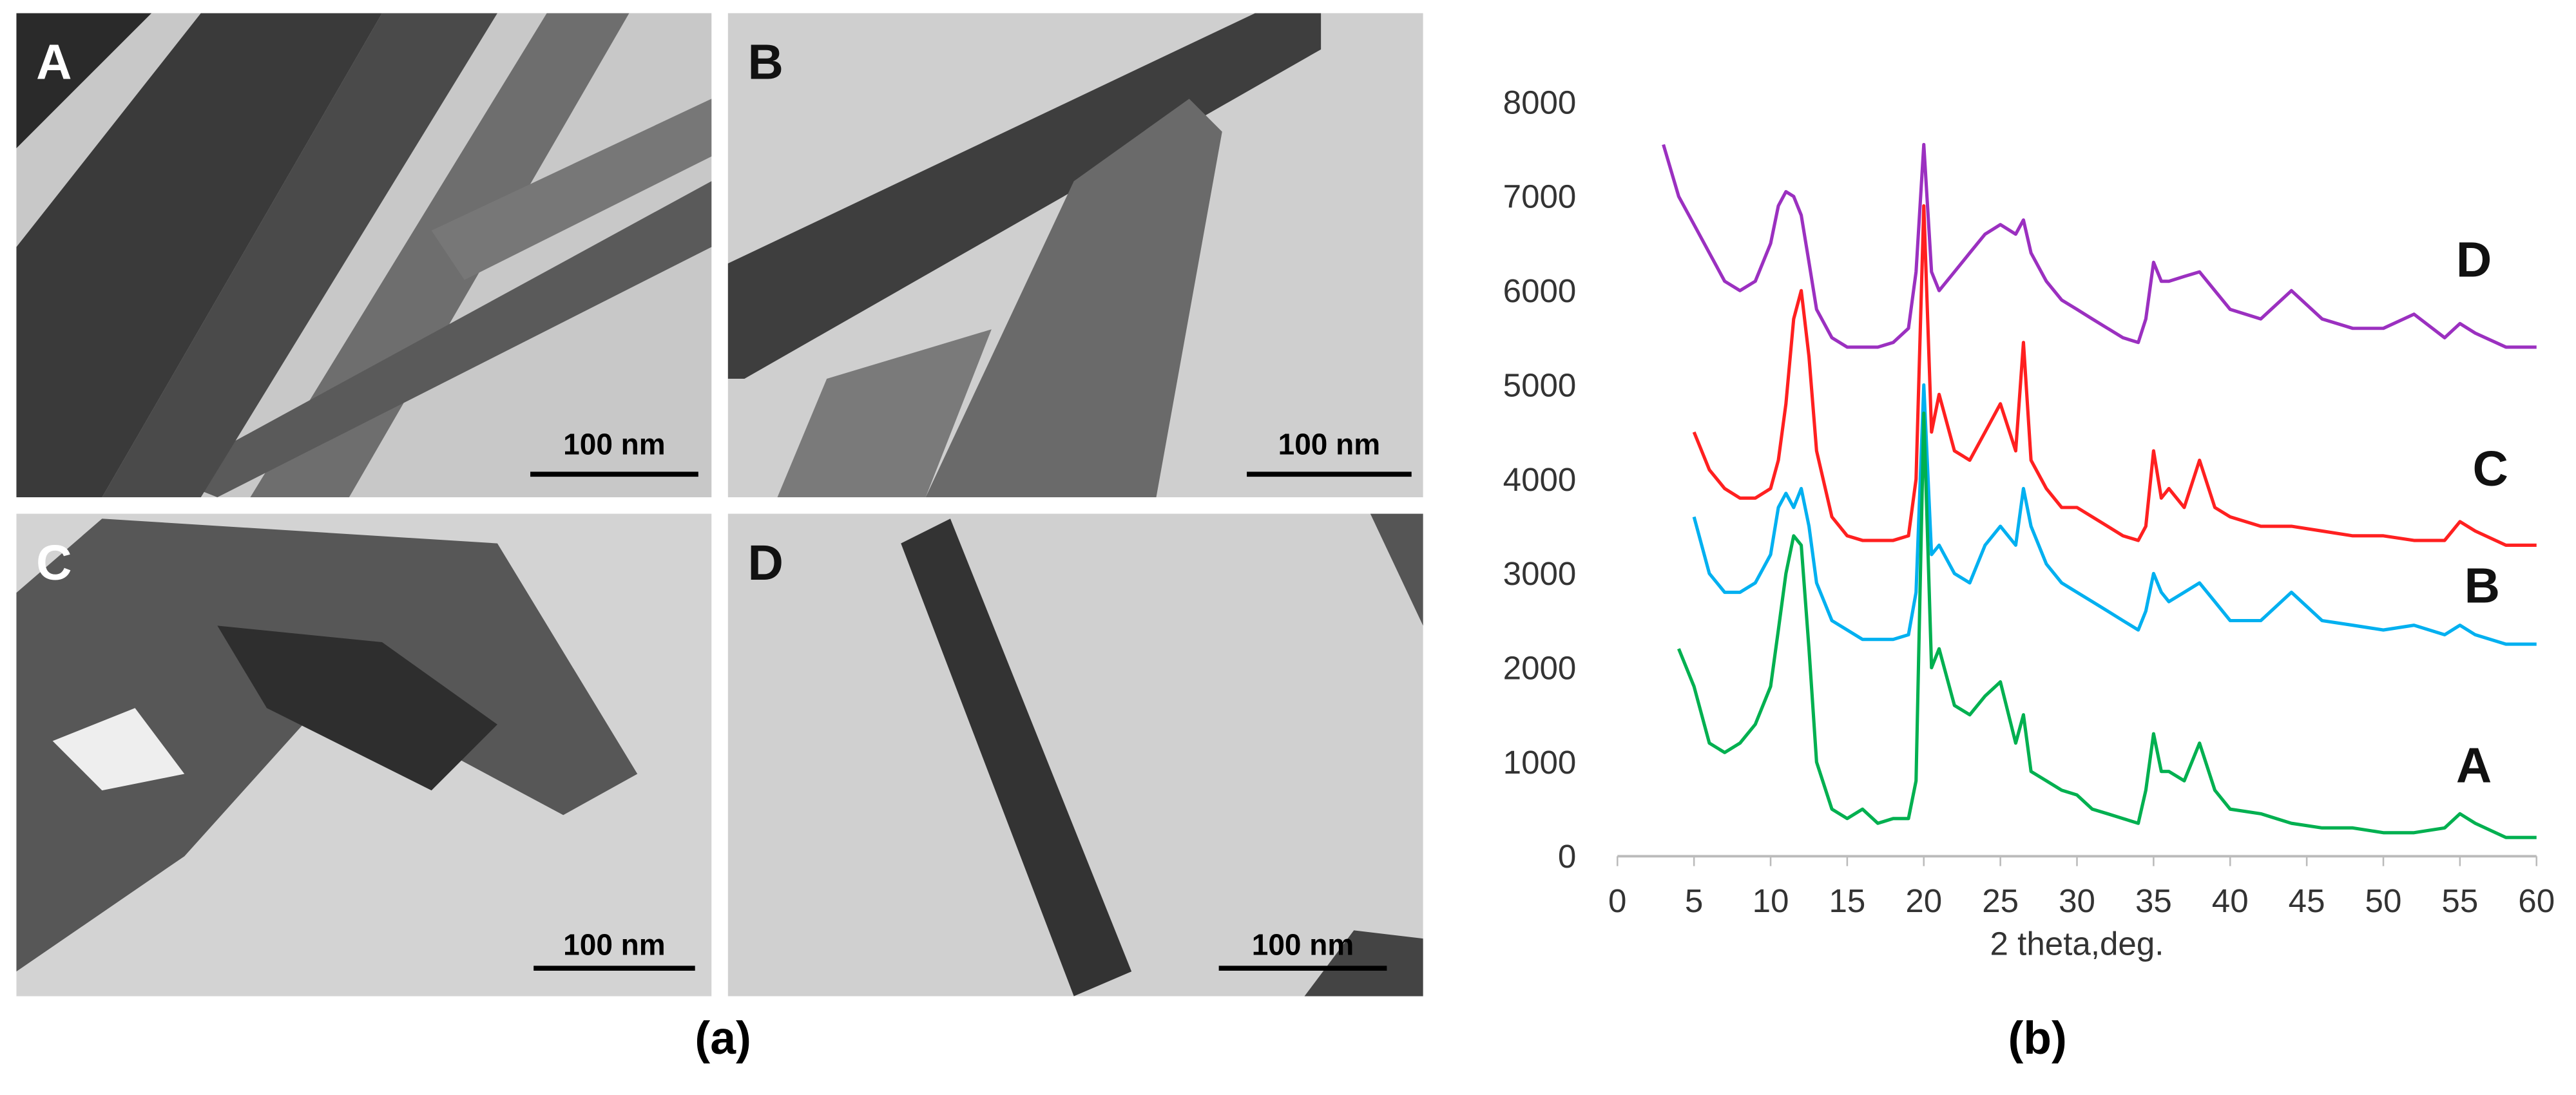  I want to click on x-tick-label: 5, so click(1694, 900).